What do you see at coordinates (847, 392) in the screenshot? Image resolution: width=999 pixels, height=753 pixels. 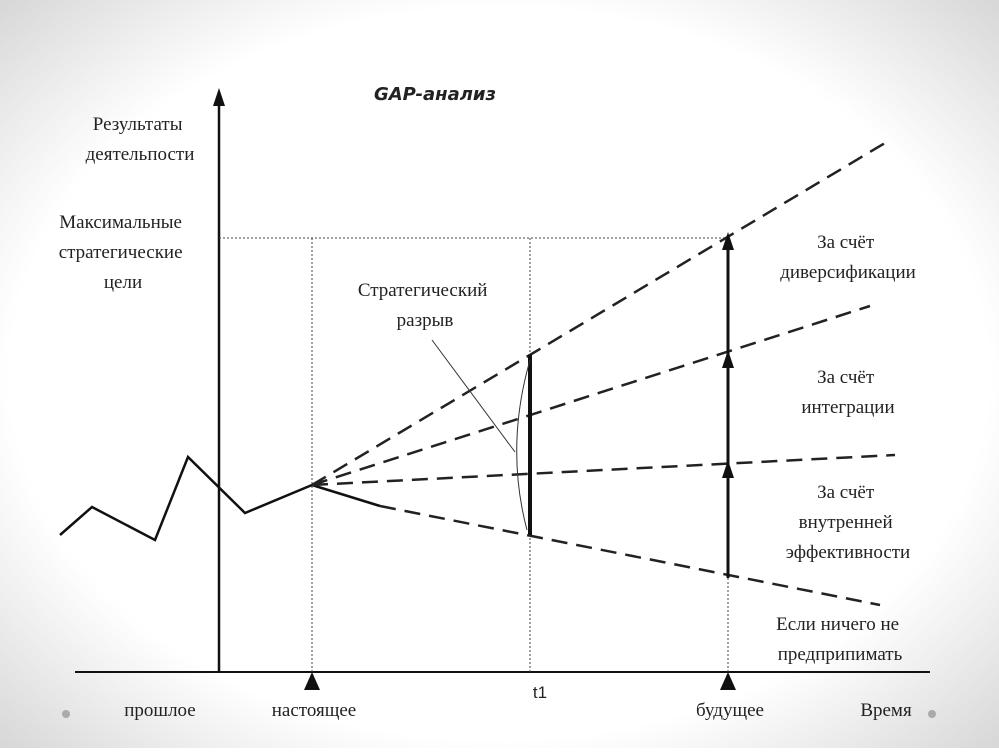 I see `label: За счёт интеграции` at bounding box center [847, 392].